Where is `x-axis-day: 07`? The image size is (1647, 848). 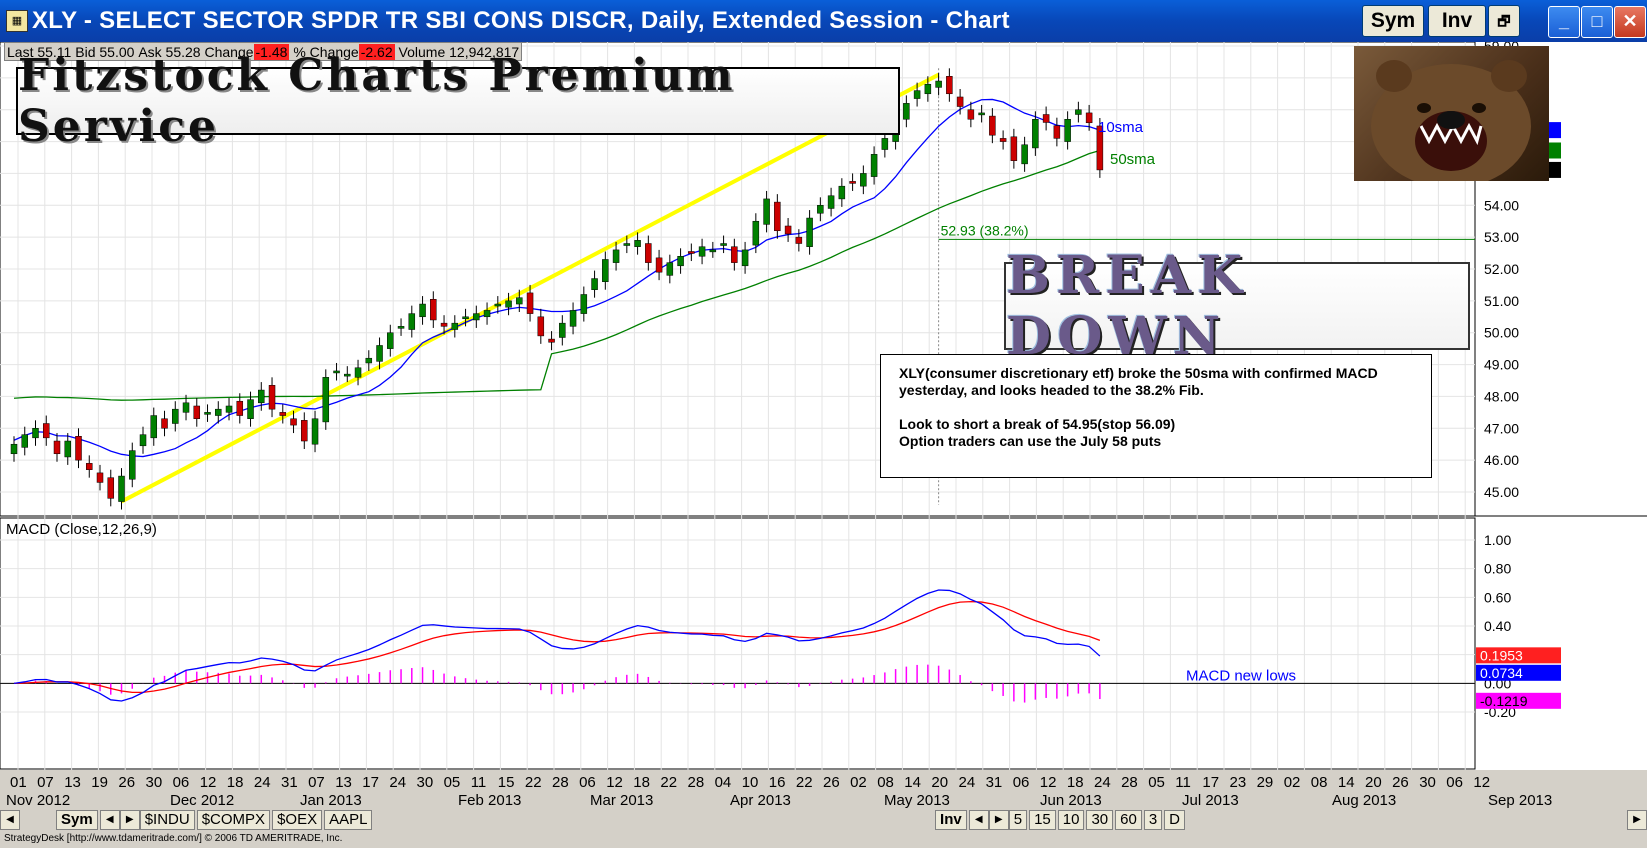
x-axis-day: 07 is located at coordinates (316, 782).